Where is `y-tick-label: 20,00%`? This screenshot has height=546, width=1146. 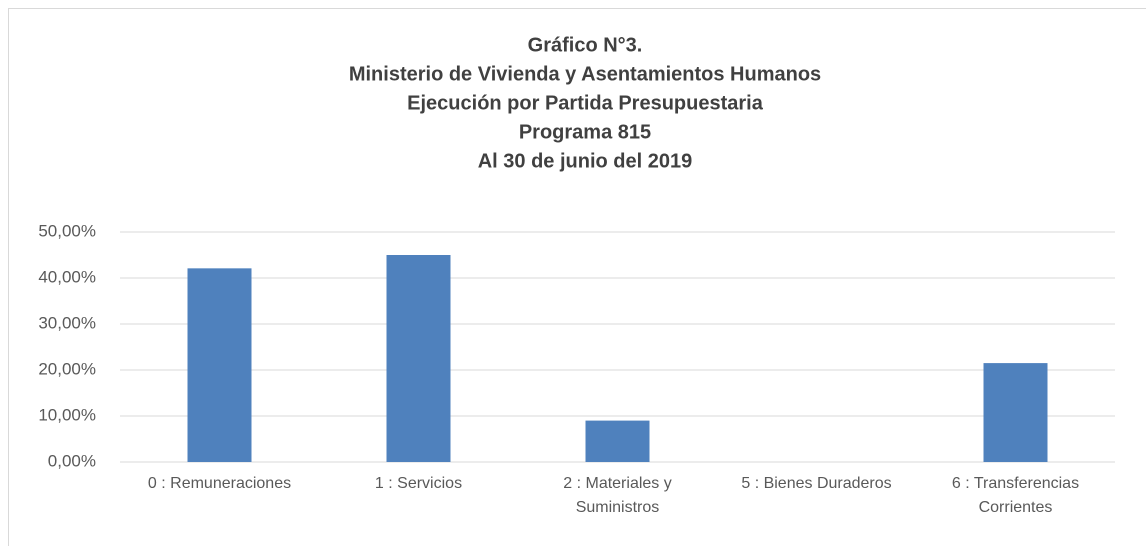 y-tick-label: 20,00% is located at coordinates (67, 368).